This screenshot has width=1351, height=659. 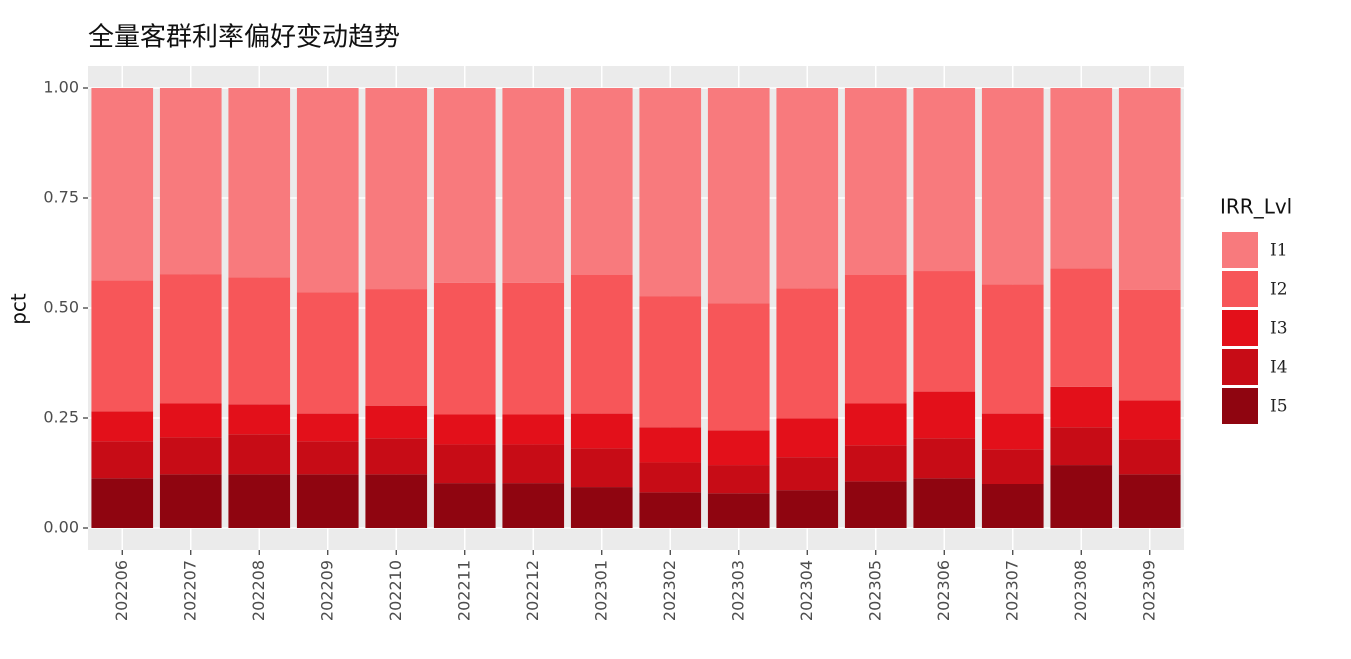 What do you see at coordinates (806, 590) in the screenshot?
I see `x-tick-label: 202304` at bounding box center [806, 590].